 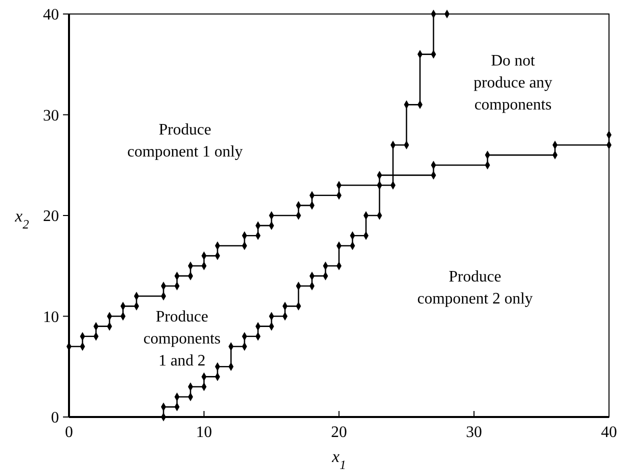 What do you see at coordinates (51, 15) in the screenshot?
I see `y-tick-label: 40` at bounding box center [51, 15].